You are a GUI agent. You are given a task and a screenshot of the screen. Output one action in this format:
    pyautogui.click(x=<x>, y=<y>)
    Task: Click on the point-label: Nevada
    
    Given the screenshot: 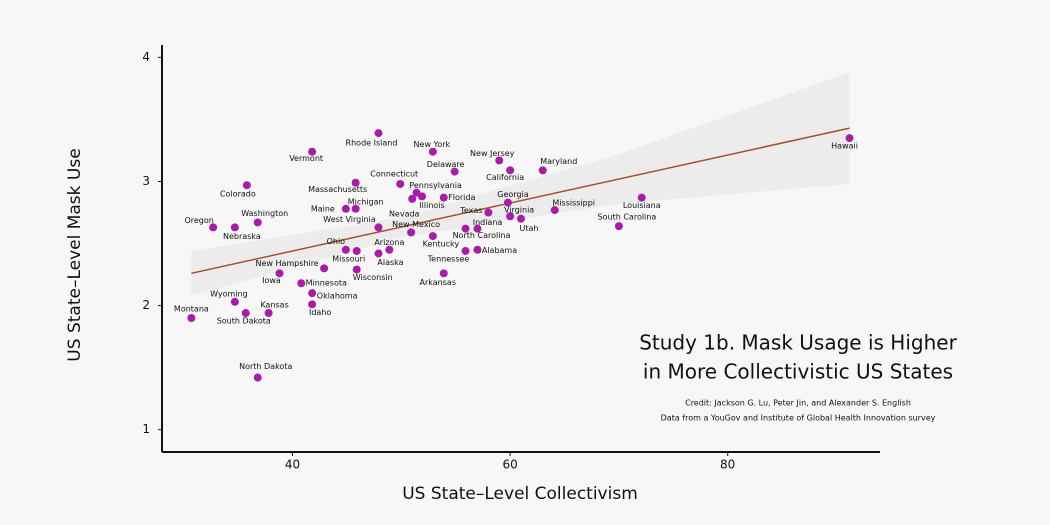 What is the action you would take?
    pyautogui.click(x=404, y=213)
    